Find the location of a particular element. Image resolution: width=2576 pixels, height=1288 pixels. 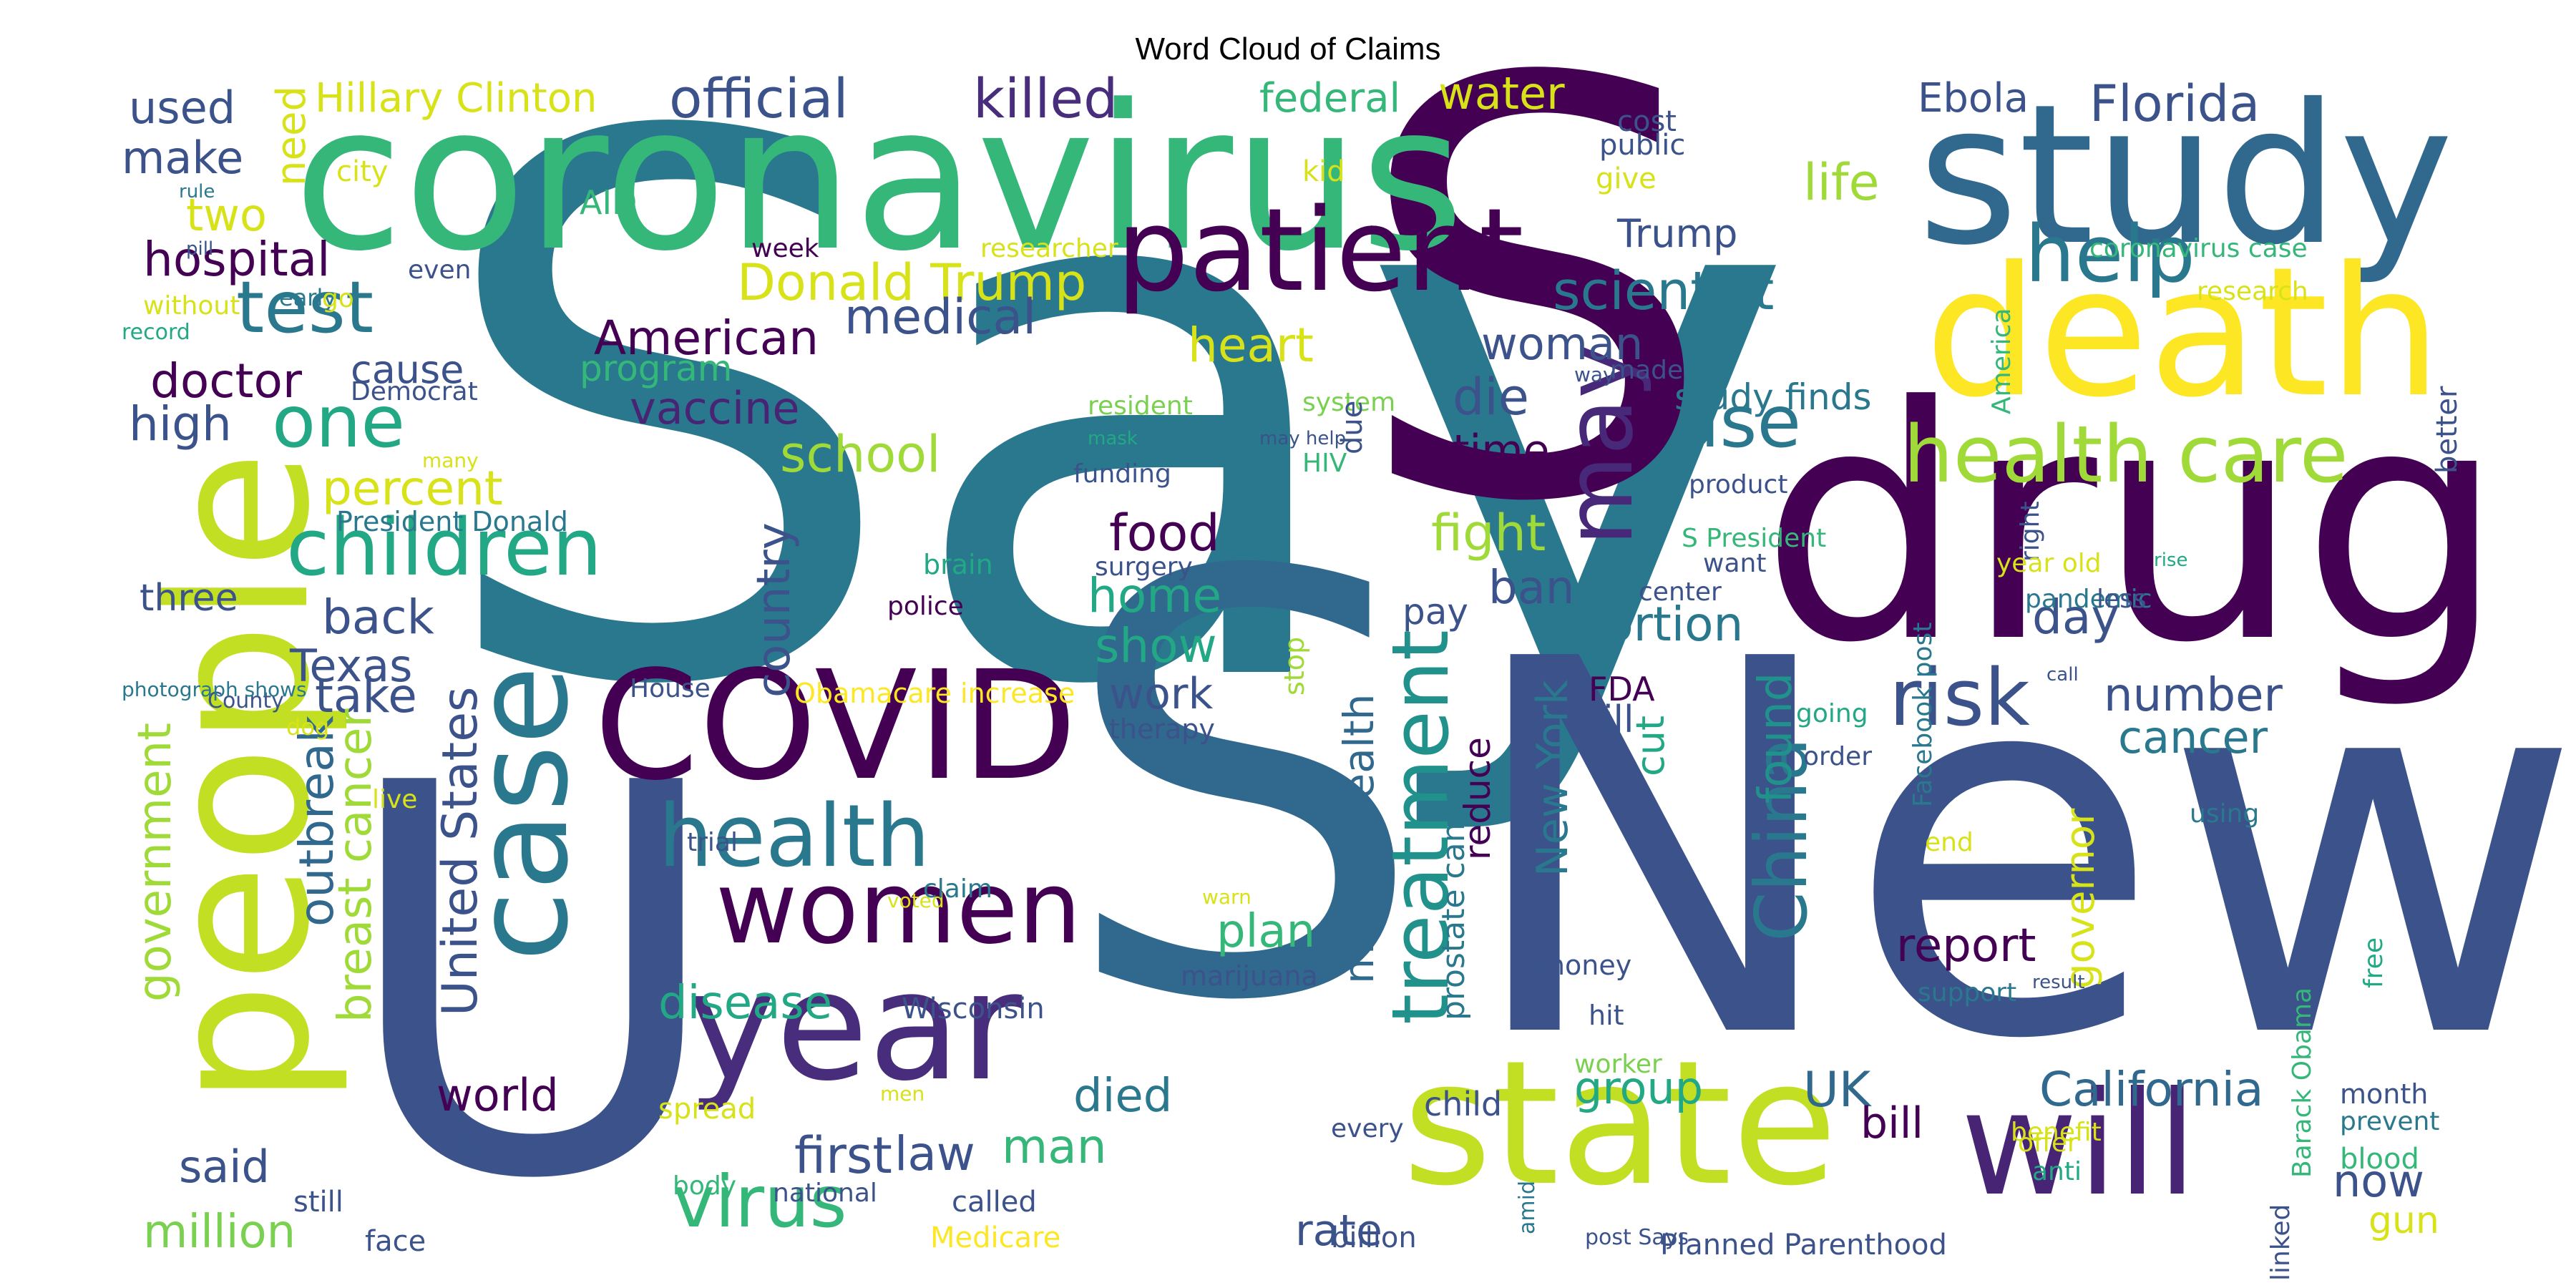

word-america: America is located at coordinates (2001, 361).